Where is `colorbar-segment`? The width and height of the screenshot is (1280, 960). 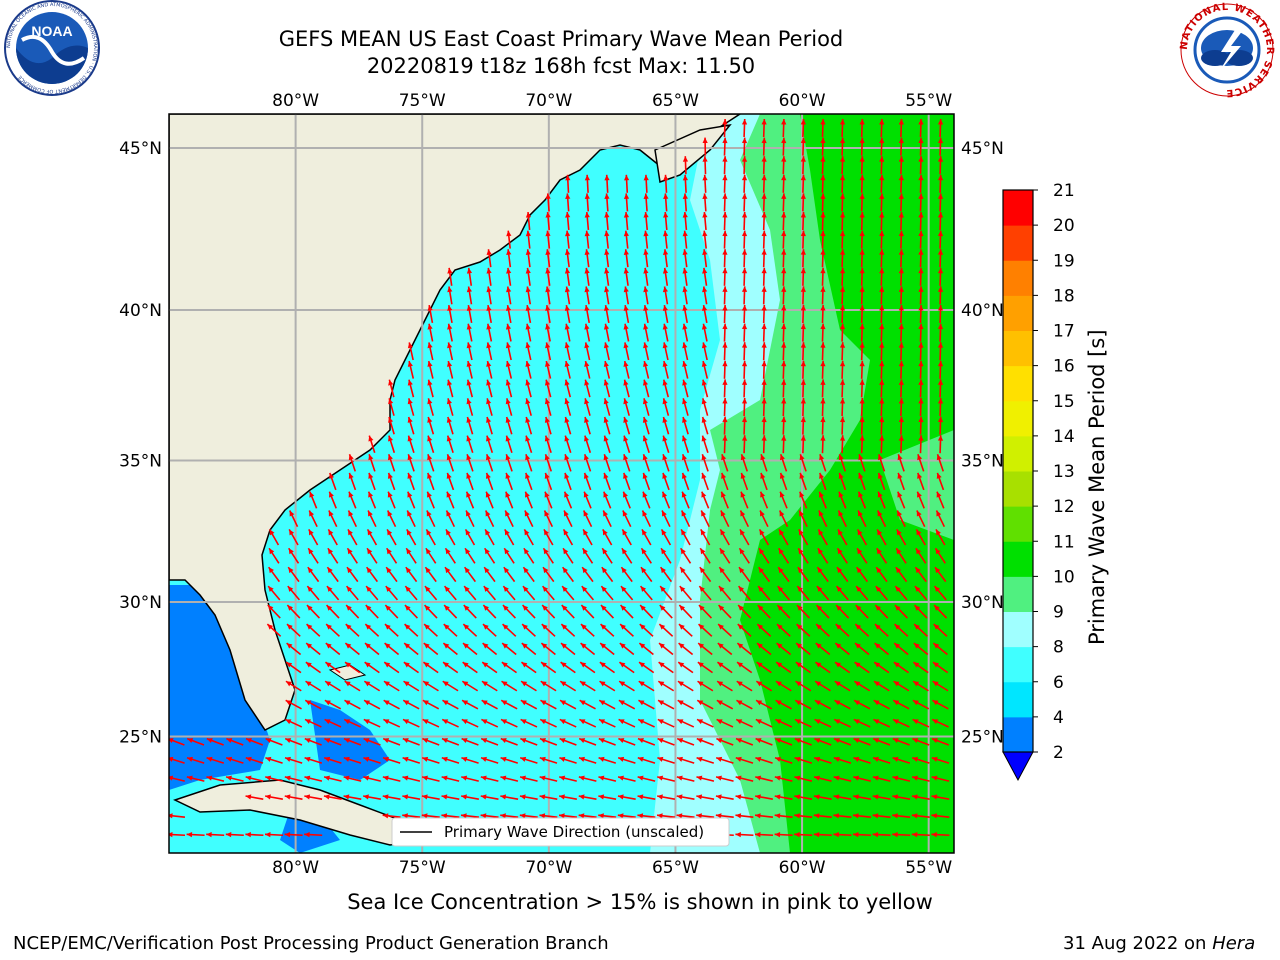
colorbar-segment is located at coordinates (1018, 559).